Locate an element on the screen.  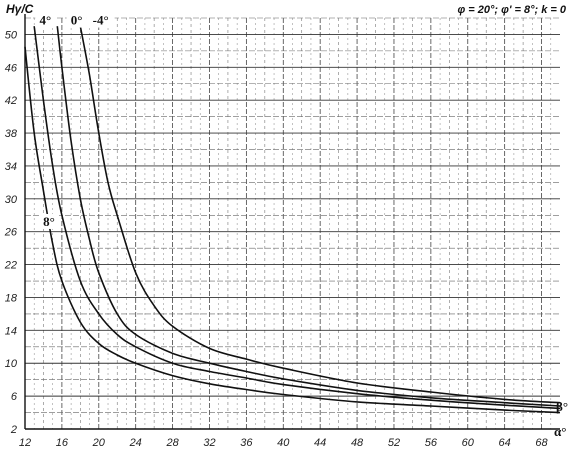
y-tick-label: 22 is located at coordinates (10, 266).